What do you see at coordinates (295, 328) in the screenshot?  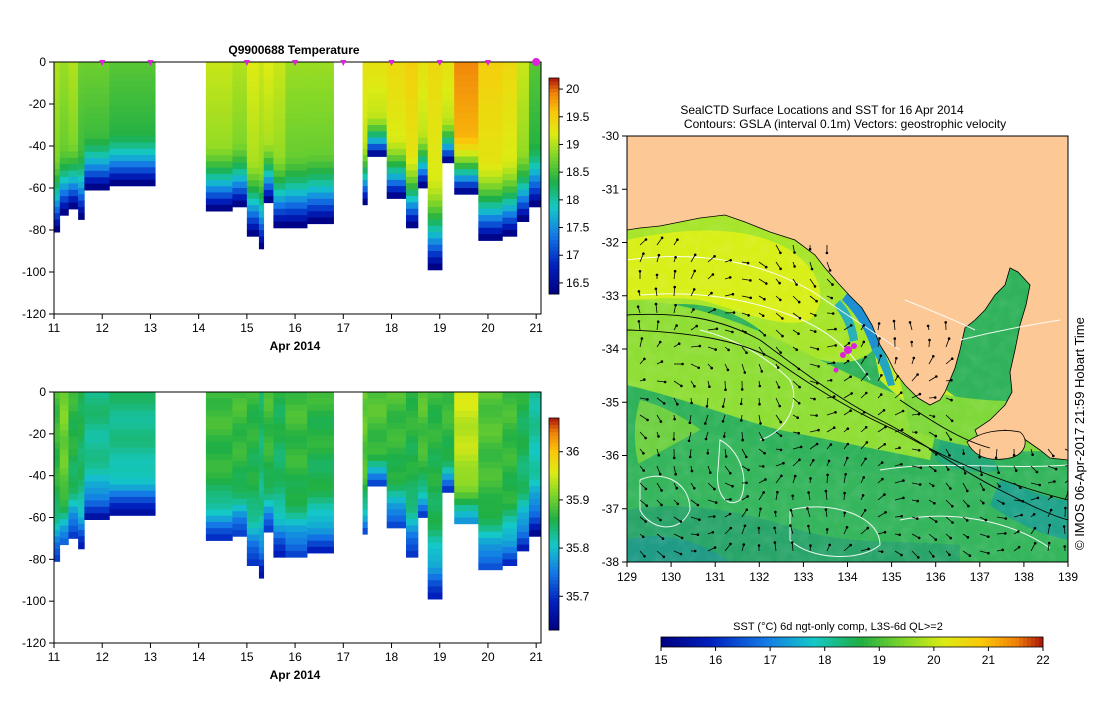 I see `x-tick-label: 16` at bounding box center [295, 328].